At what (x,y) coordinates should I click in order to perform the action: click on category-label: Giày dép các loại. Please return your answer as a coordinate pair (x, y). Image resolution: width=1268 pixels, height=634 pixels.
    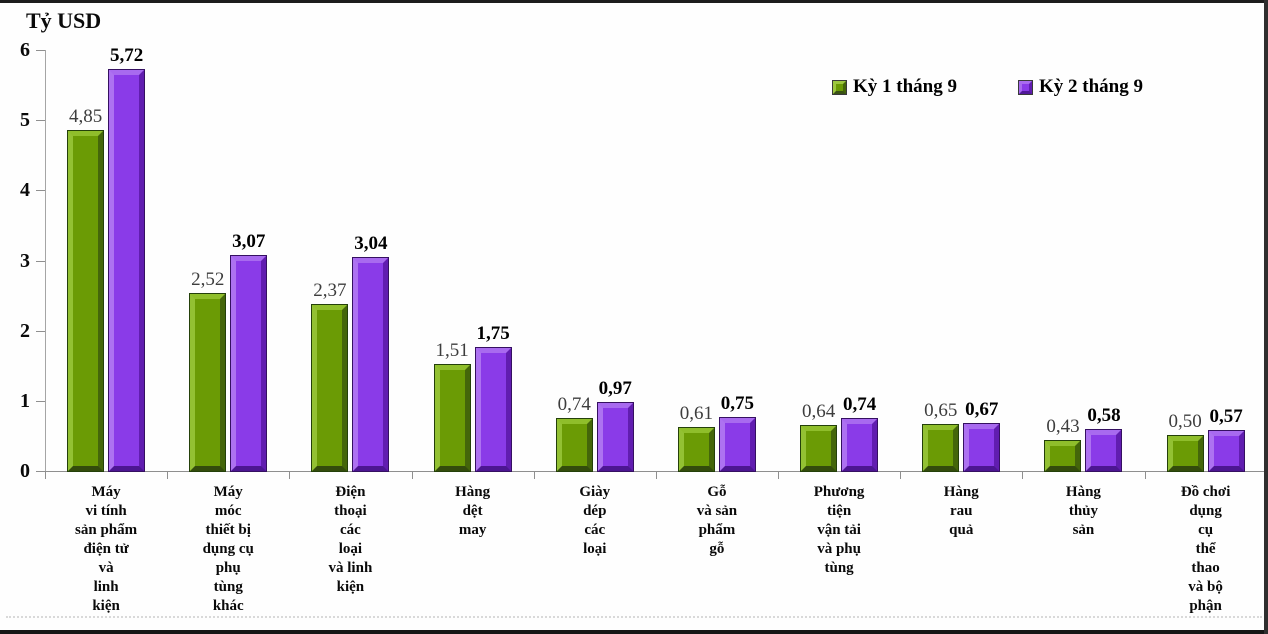
    Looking at the image, I should click on (595, 520).